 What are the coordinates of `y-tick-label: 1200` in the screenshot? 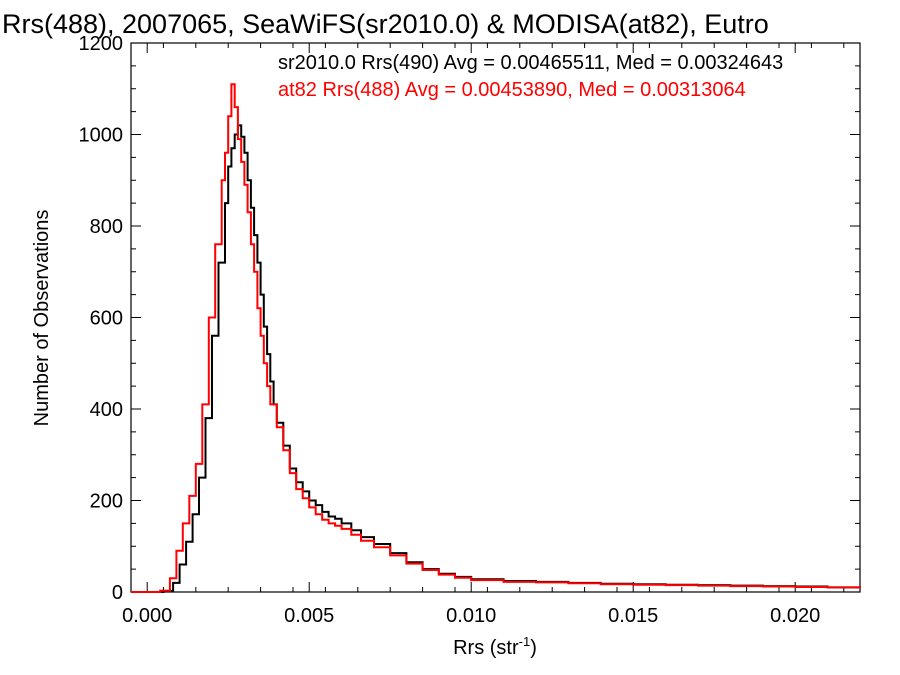 It's located at (101, 44).